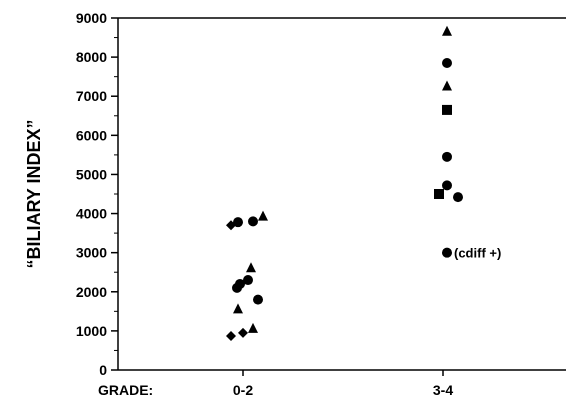 This screenshot has height=400, width=568. What do you see at coordinates (91, 253) in the screenshot?
I see `y-tick-label: 3000` at bounding box center [91, 253].